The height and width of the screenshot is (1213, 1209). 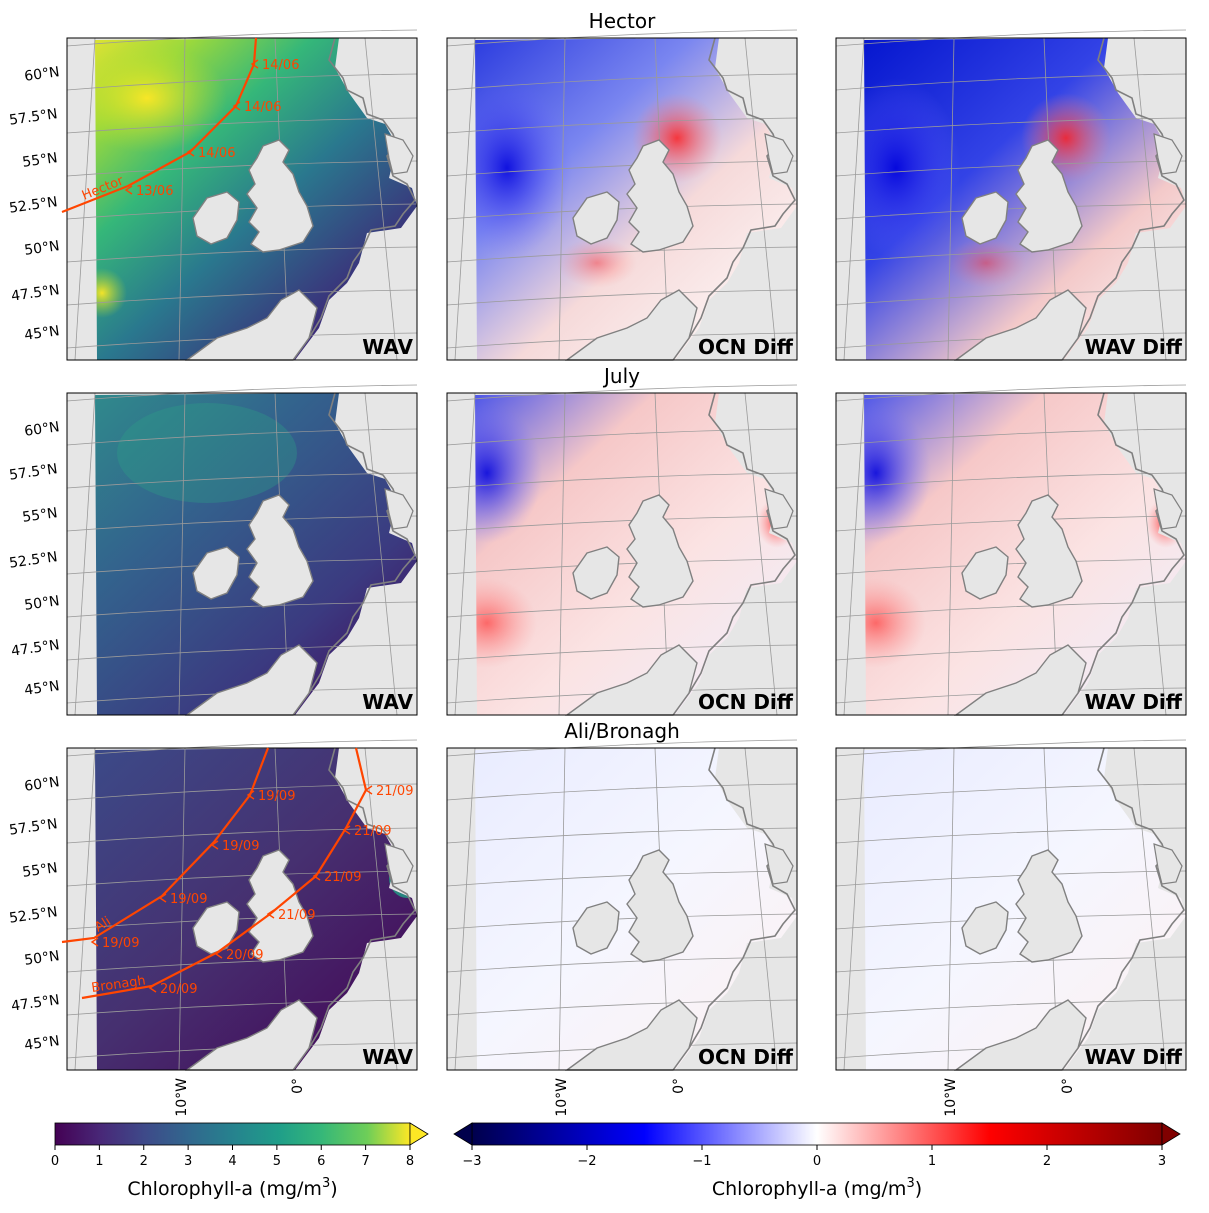 I want to click on row-title: July, so click(x=621, y=376).